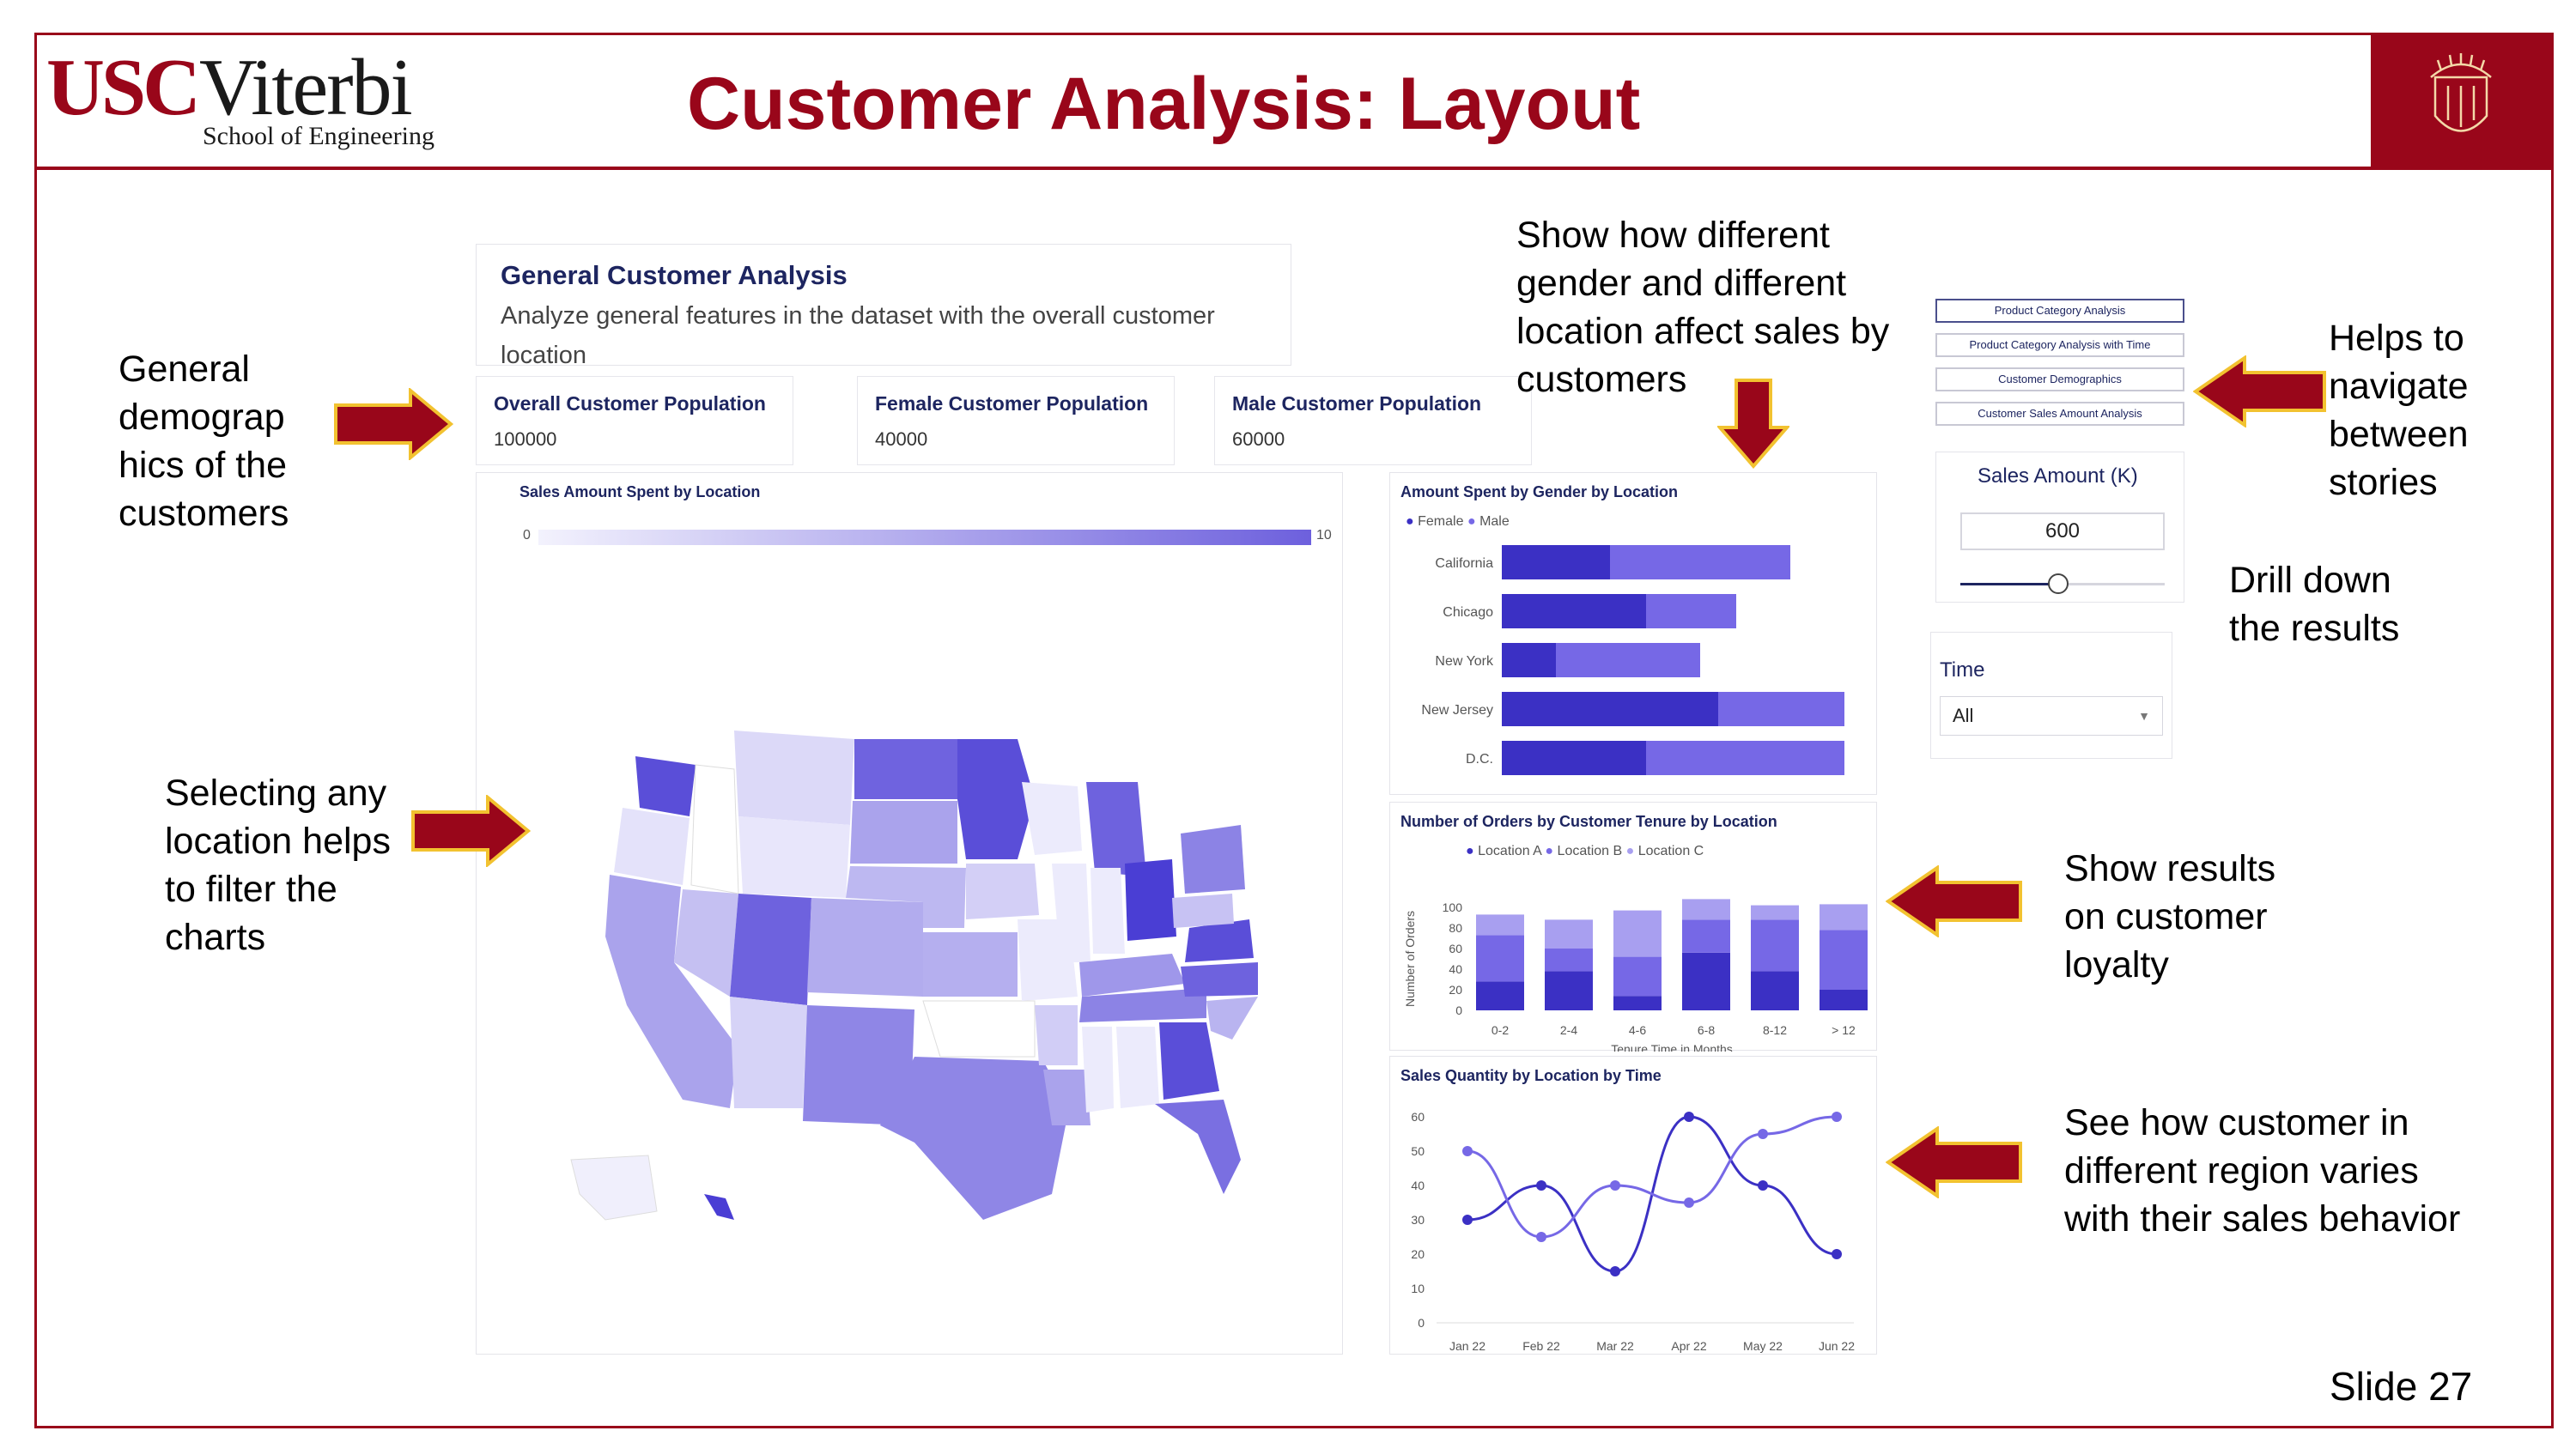  What do you see at coordinates (1137, 1067) in the screenshot?
I see `state-alabama` at bounding box center [1137, 1067].